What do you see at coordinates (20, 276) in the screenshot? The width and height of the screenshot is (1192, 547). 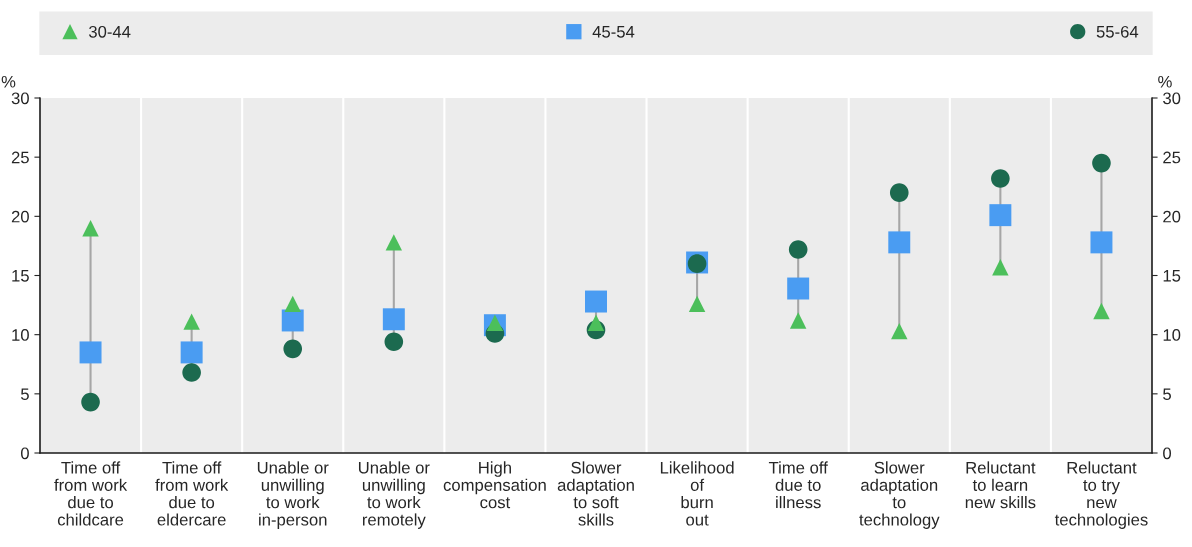 I see `y-tick-label: 15` at bounding box center [20, 276].